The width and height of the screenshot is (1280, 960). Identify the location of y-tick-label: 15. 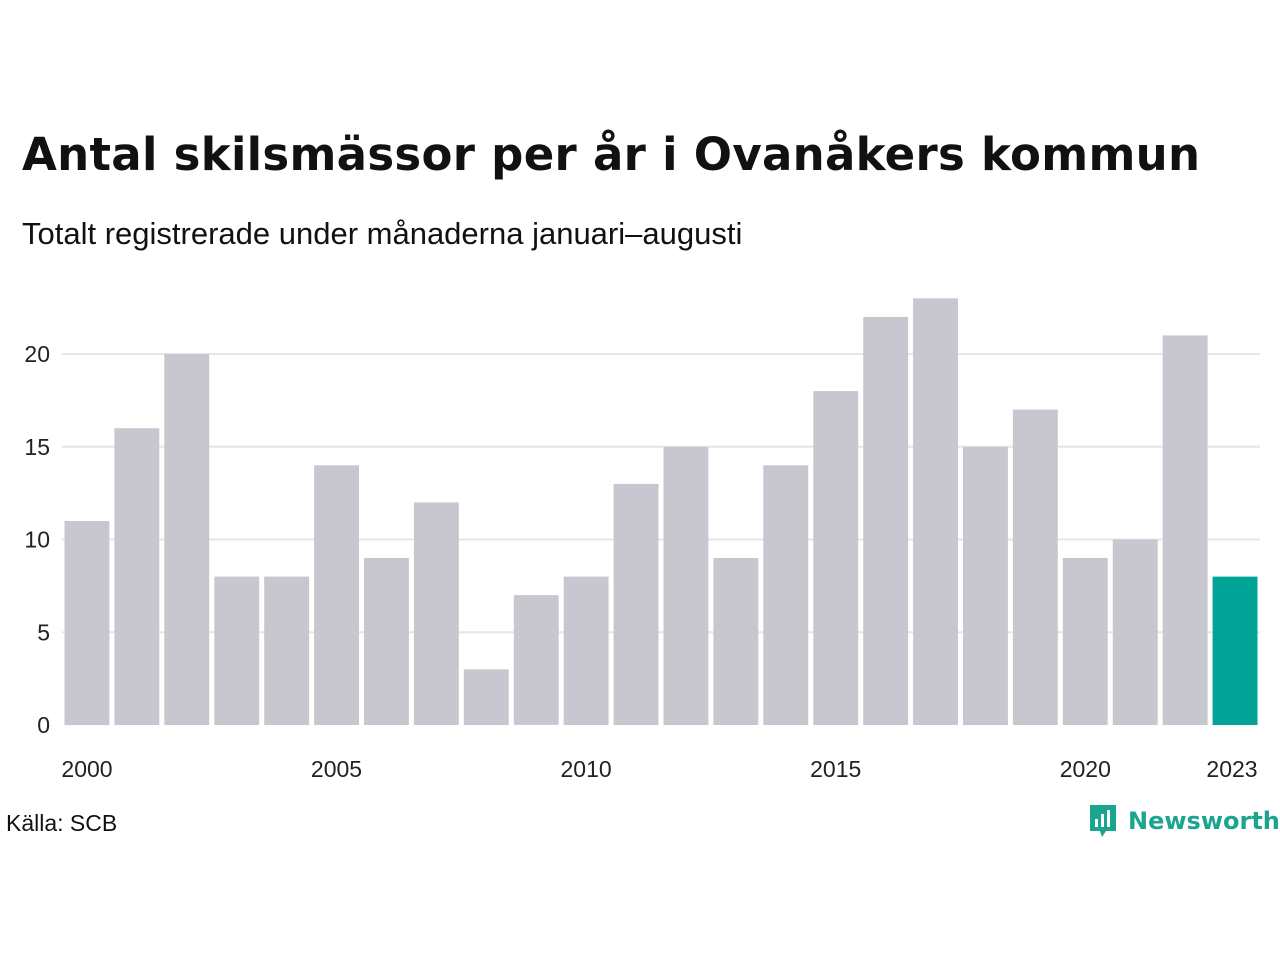
(37, 447).